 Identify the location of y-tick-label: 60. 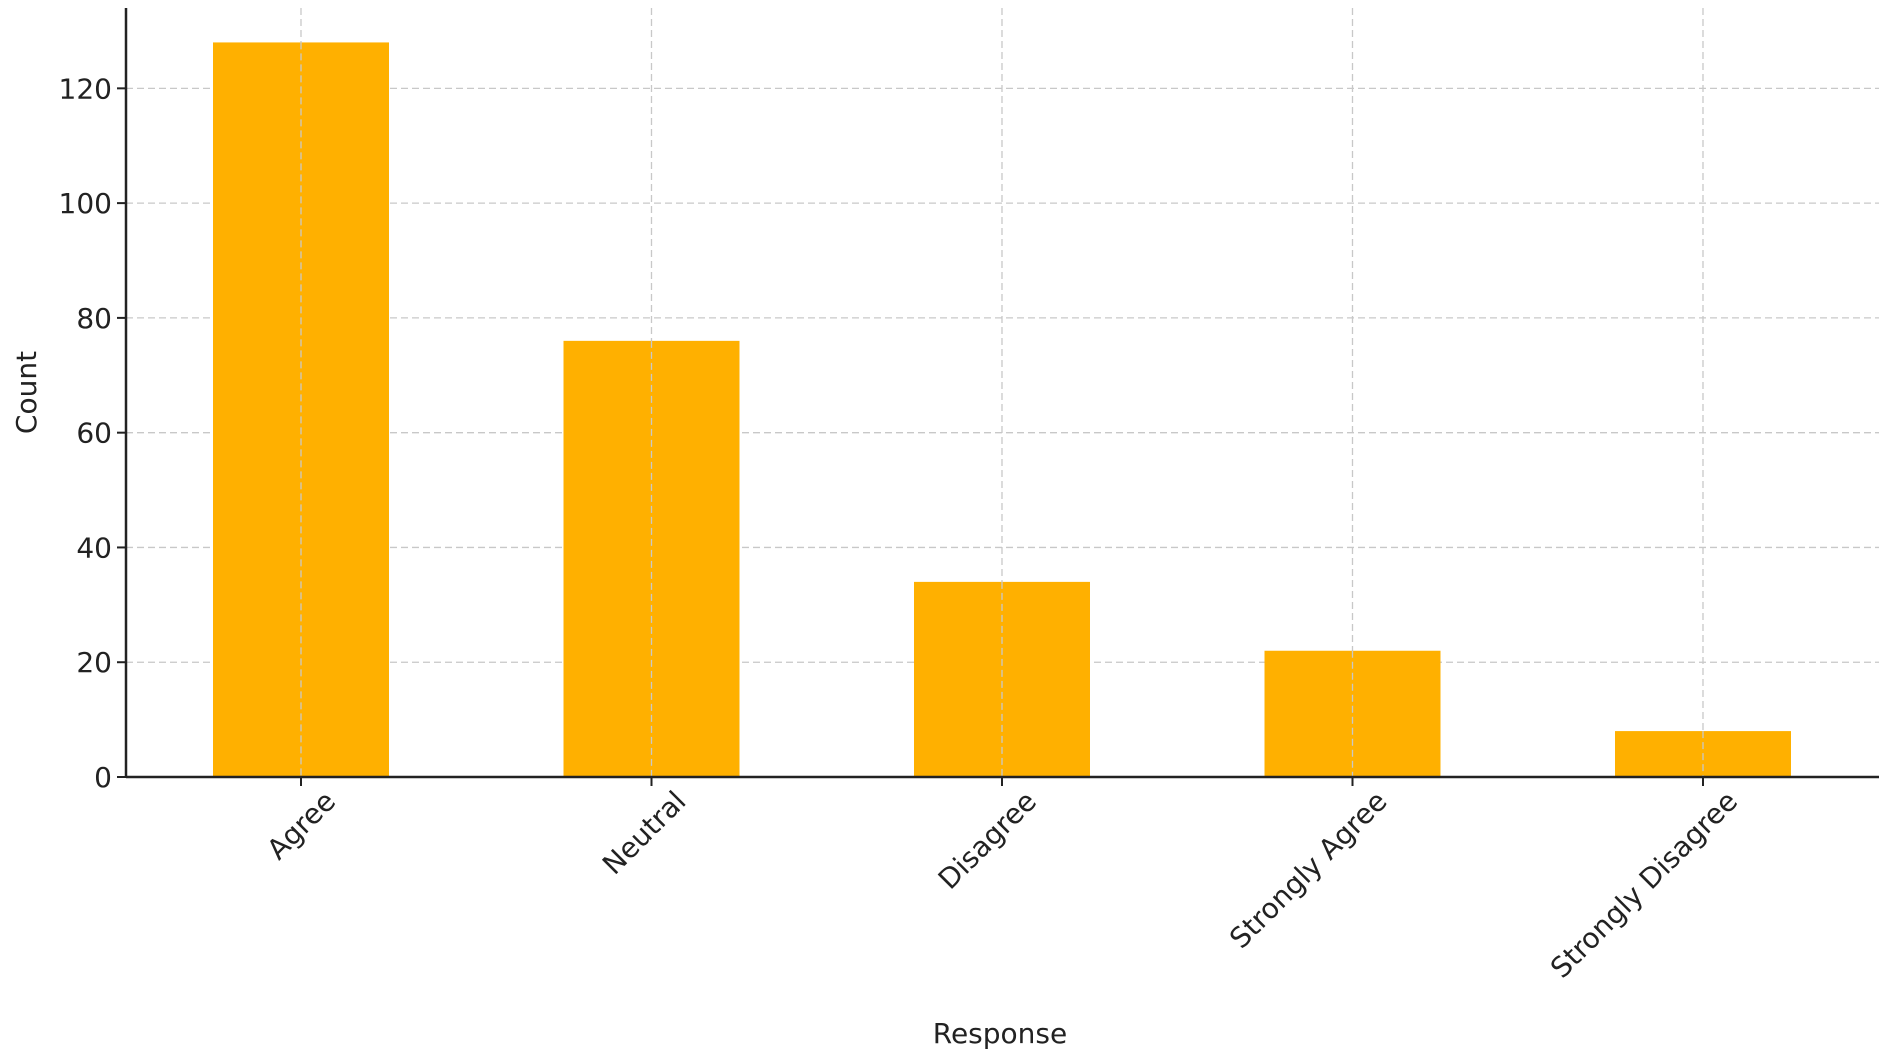
(94, 433).